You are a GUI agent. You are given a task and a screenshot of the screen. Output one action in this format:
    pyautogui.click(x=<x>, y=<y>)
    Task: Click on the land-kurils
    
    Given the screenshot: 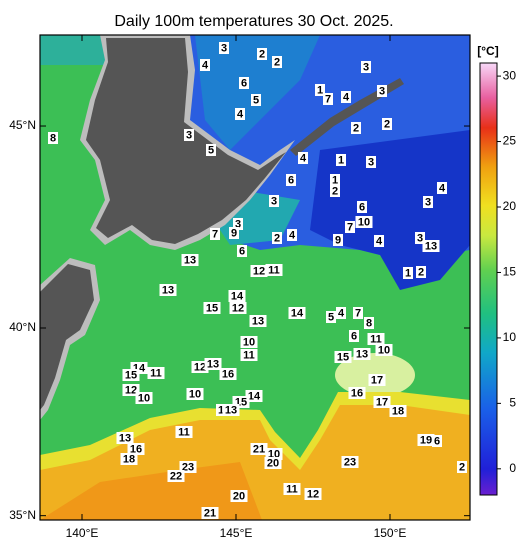 What is the action you would take?
    pyautogui.click(x=347, y=117)
    